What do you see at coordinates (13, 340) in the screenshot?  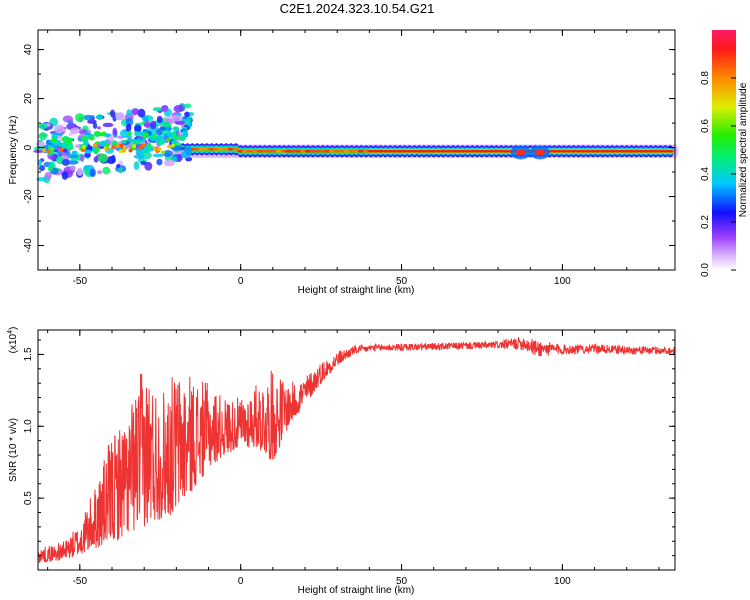 I see `snr-exponent-label: (x104)` at bounding box center [13, 340].